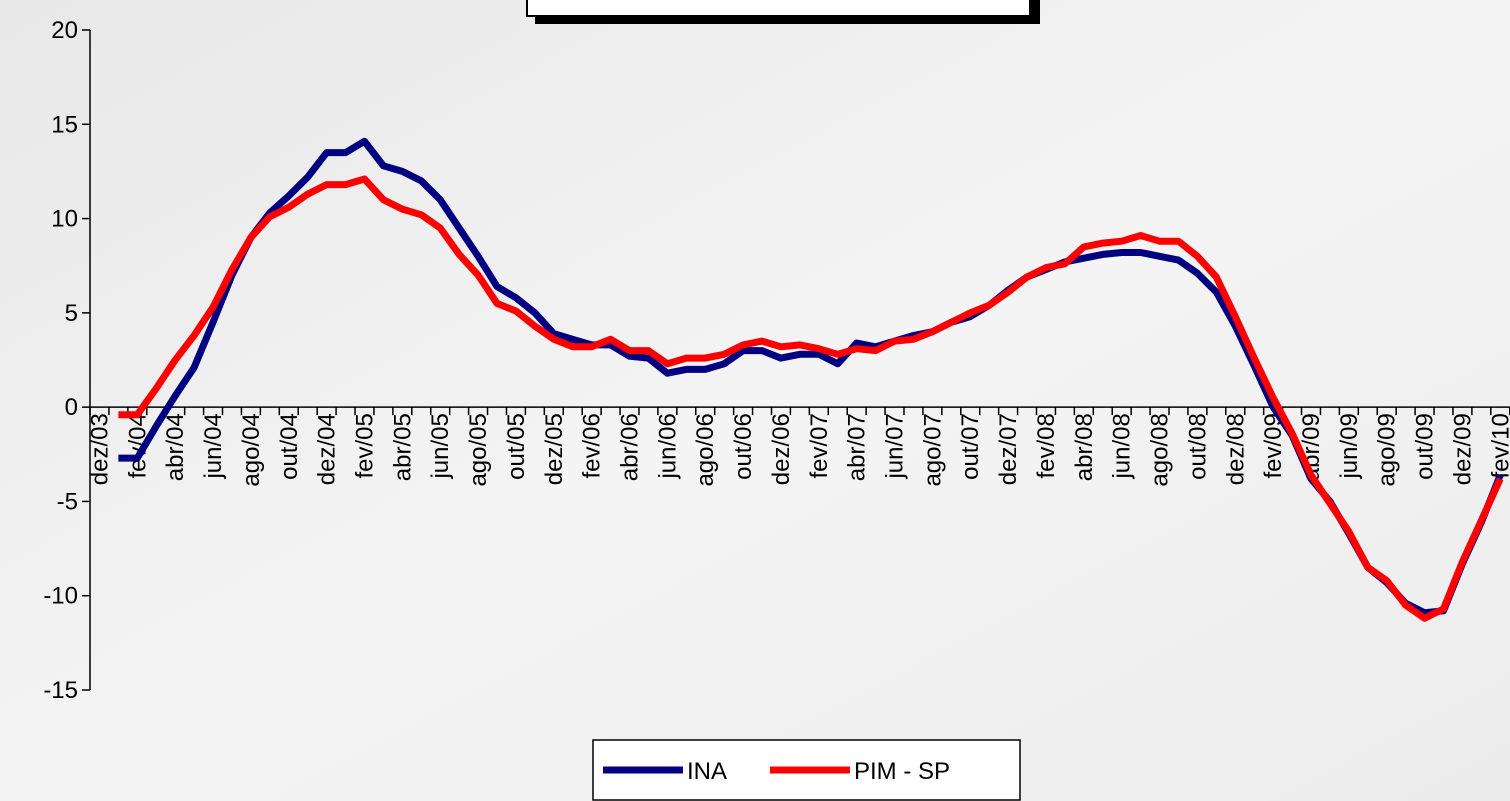 This screenshot has height=801, width=1510. What do you see at coordinates (60, 596) in the screenshot?
I see `y-tick-label: -10` at bounding box center [60, 596].